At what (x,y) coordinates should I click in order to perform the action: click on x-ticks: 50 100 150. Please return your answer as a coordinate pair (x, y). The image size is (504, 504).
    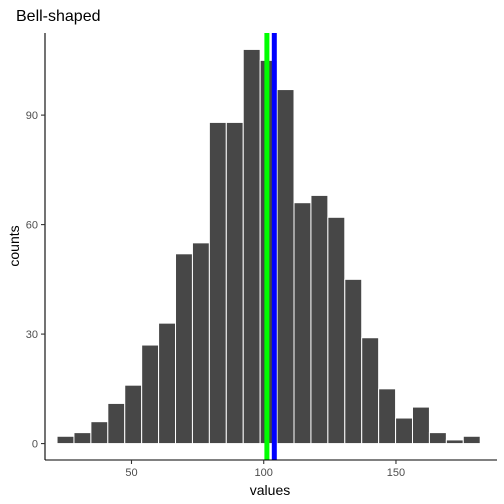
    Looking at the image, I should click on (265, 469).